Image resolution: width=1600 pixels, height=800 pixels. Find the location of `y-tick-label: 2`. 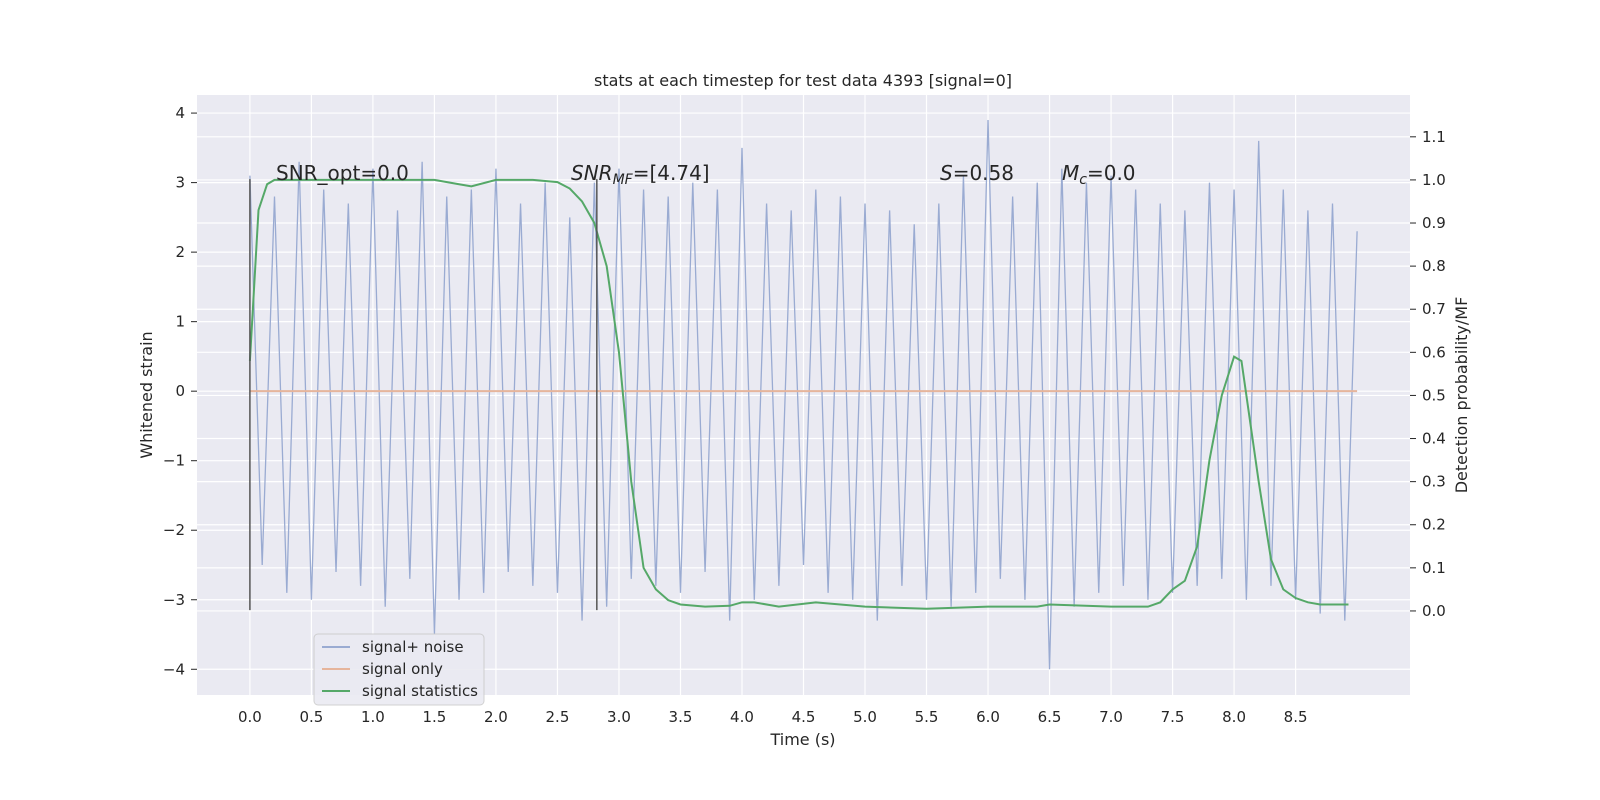

y-tick-label: 2 is located at coordinates (180, 252).